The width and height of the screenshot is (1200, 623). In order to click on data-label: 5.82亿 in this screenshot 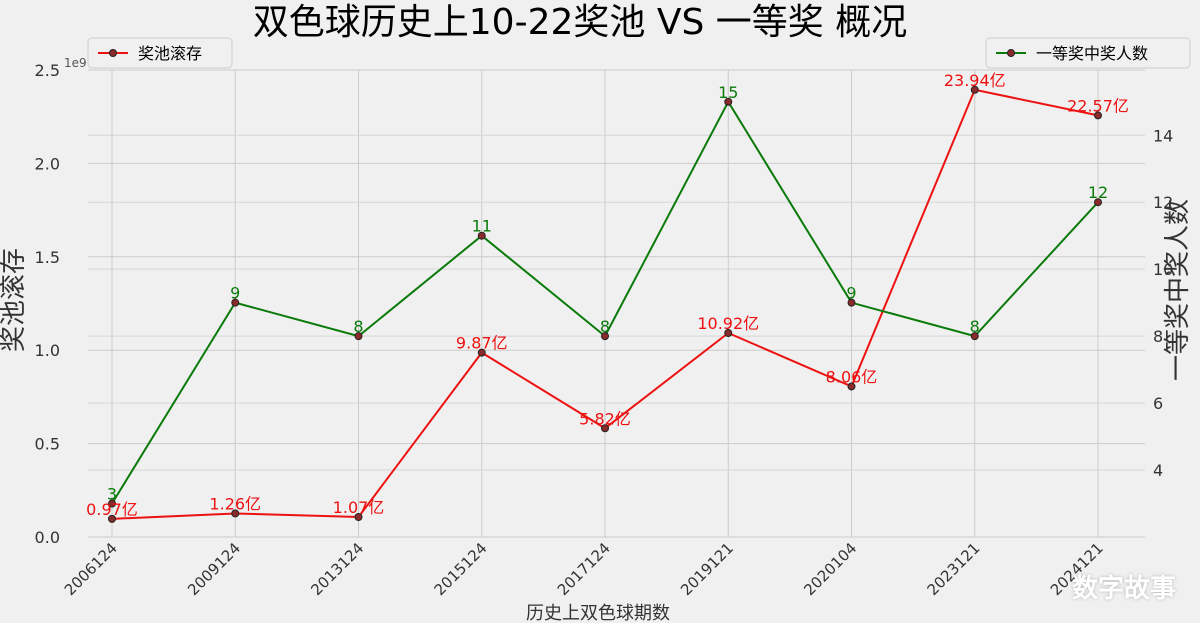, I will do `click(605, 418)`.